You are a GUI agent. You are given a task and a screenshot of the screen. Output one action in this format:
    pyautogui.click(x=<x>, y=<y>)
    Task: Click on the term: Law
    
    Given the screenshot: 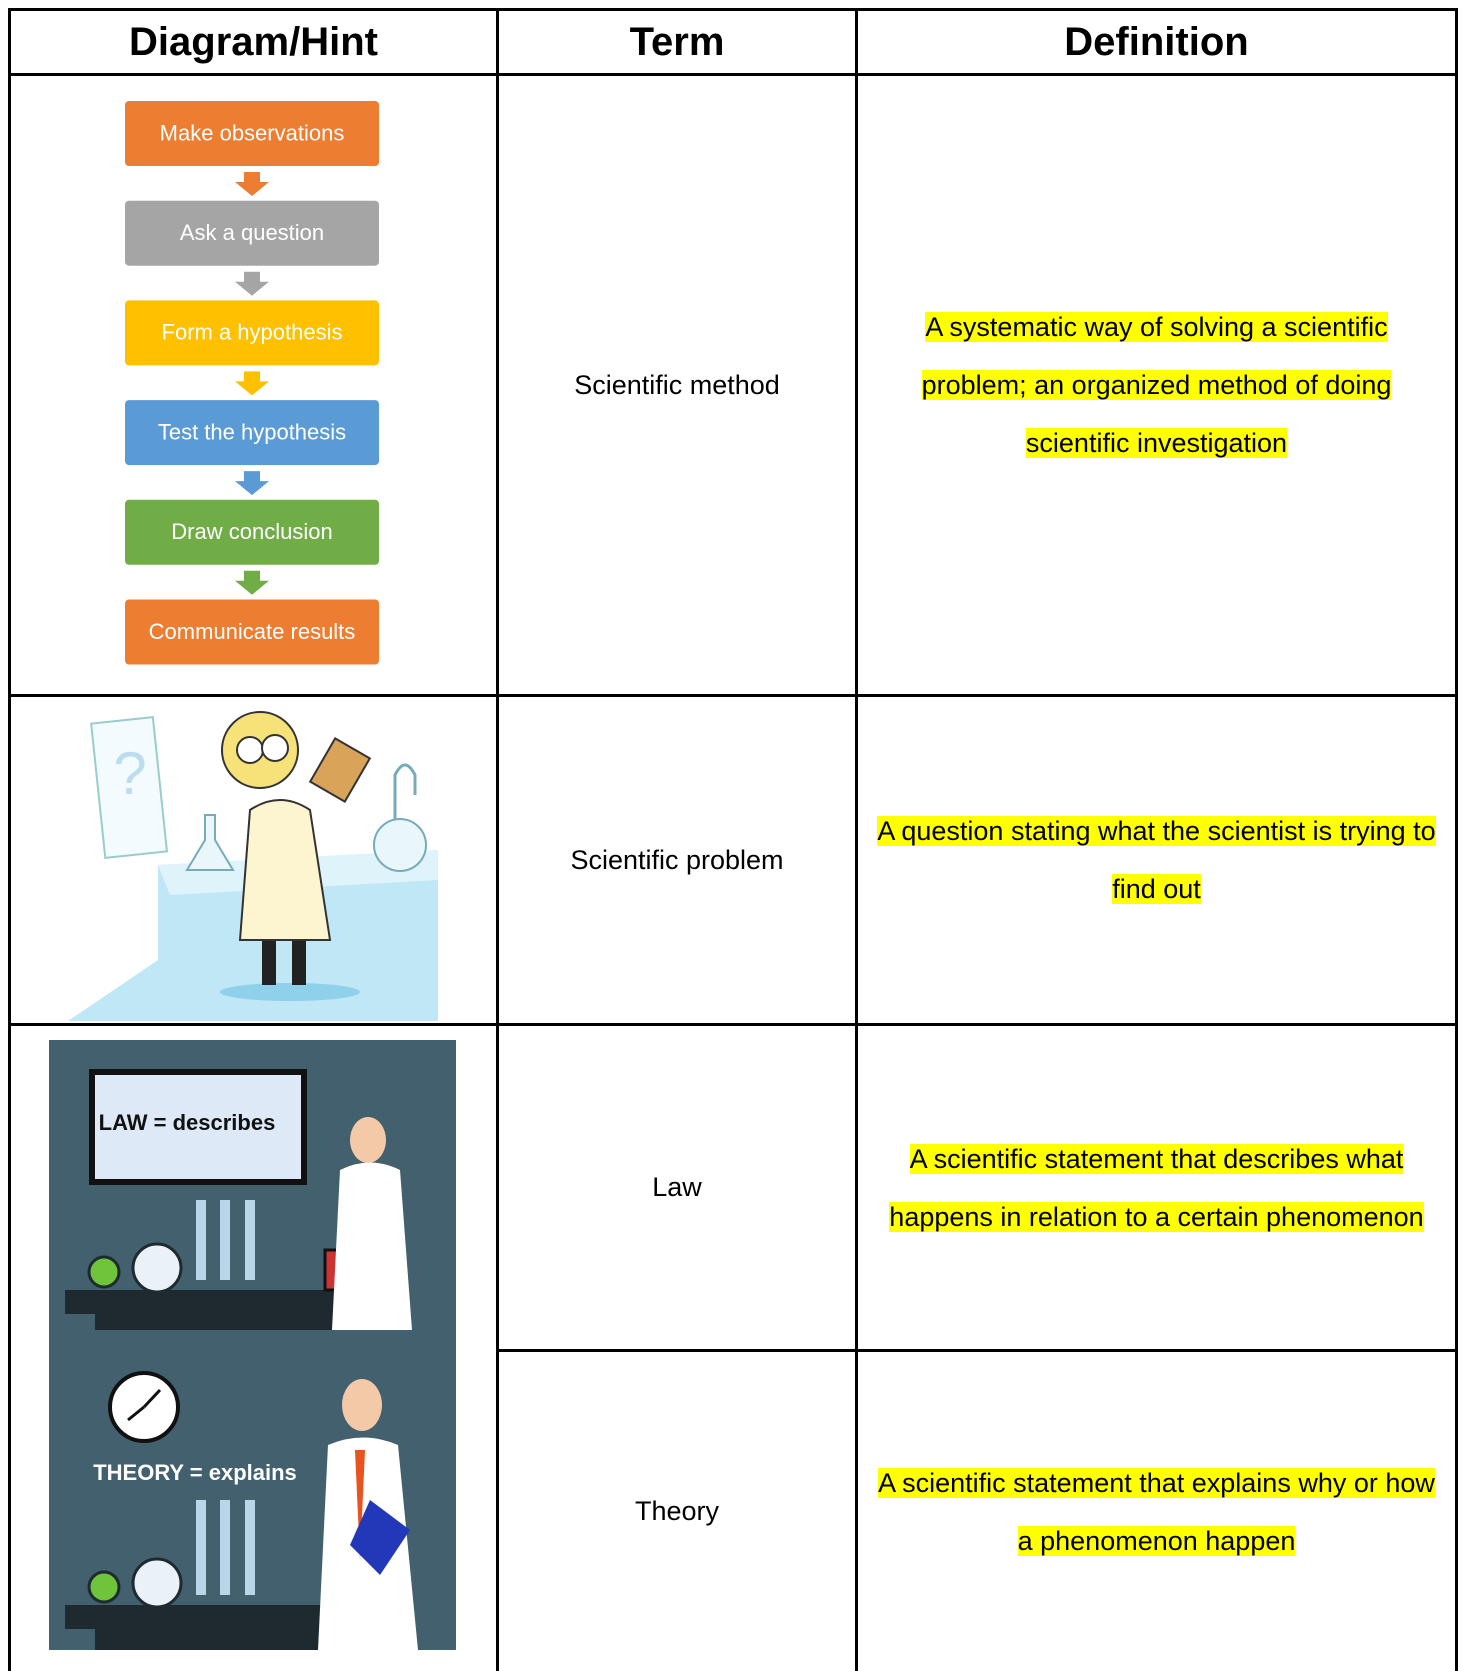 What is the action you would take?
    pyautogui.click(x=677, y=1187)
    